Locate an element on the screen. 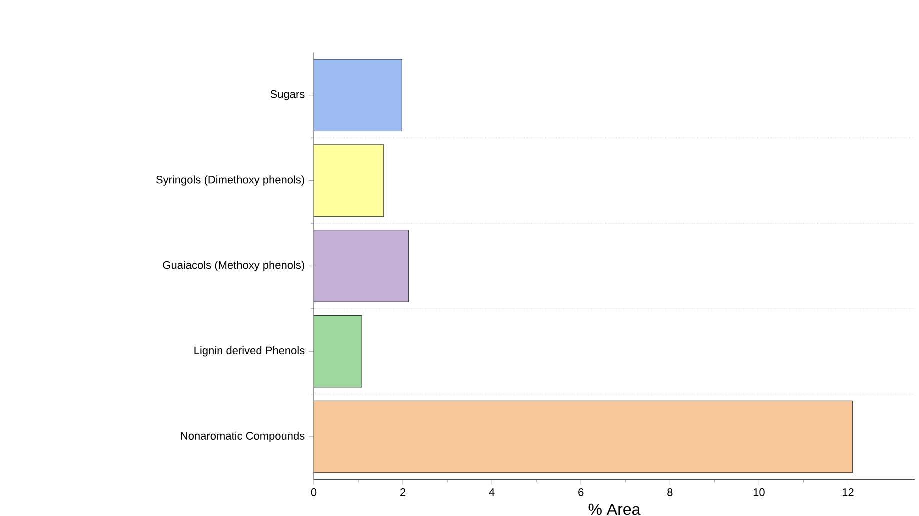 The height and width of the screenshot is (516, 919). x-tick-label: 10 is located at coordinates (759, 492).